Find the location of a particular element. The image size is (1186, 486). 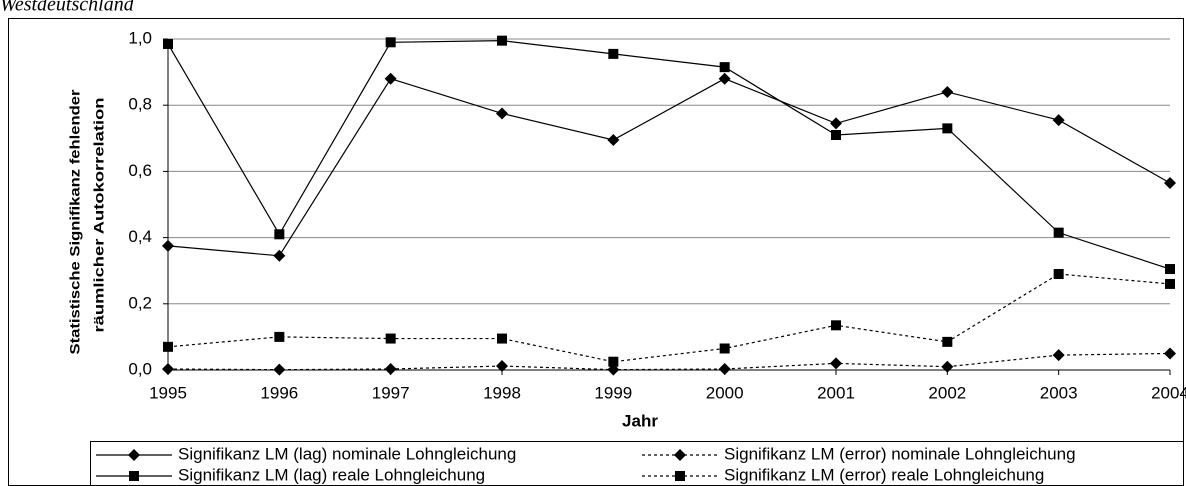

x-tick-label: 1999 is located at coordinates (613, 392).